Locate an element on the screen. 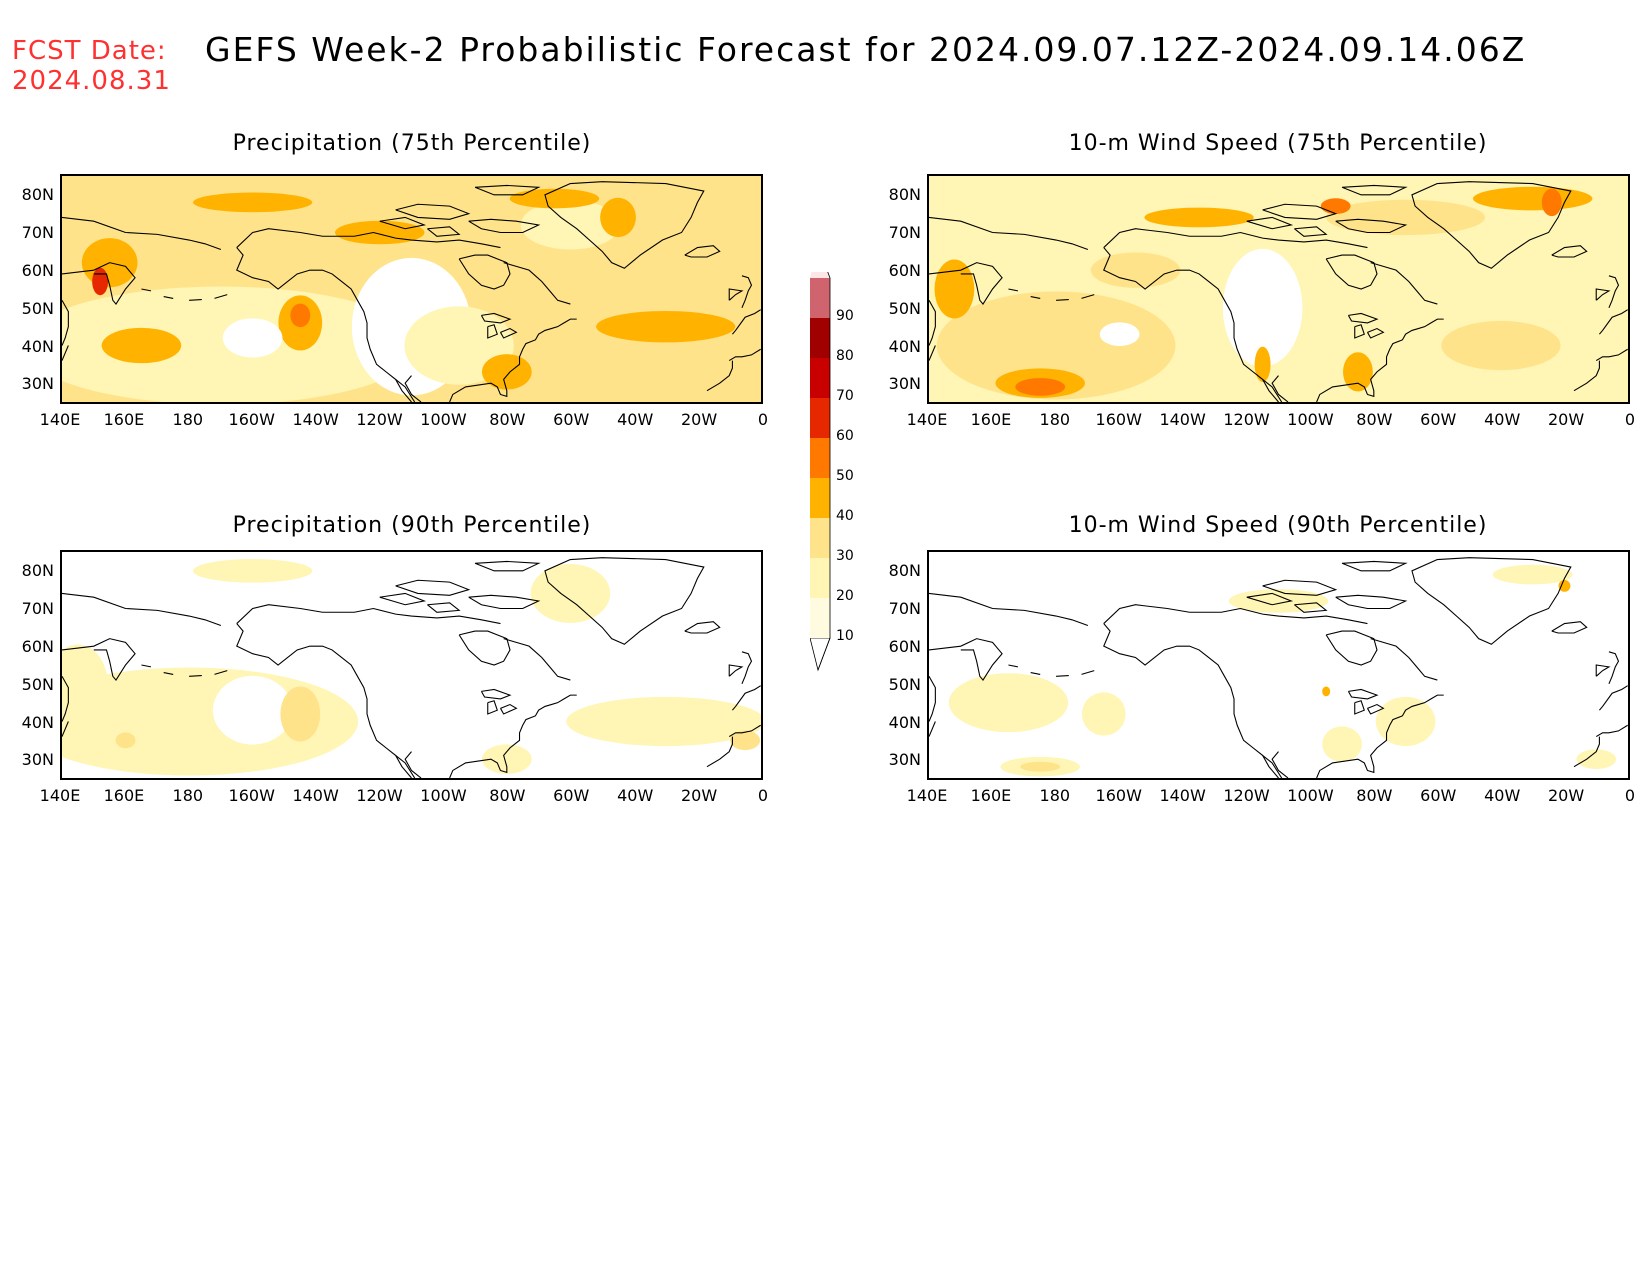  panel-title-wind-90: 10-m Wind Speed (90th Percentile) is located at coordinates (1278, 525).